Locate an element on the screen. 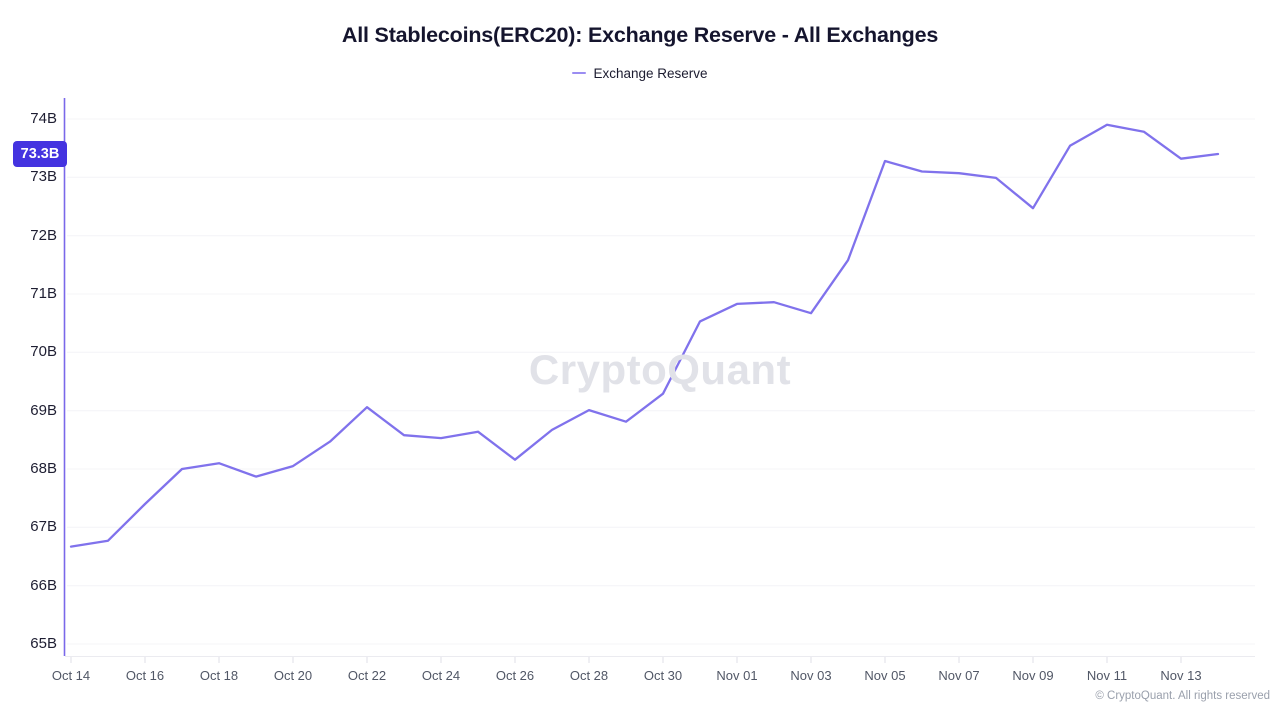  legend-line-icon is located at coordinates (579, 73).